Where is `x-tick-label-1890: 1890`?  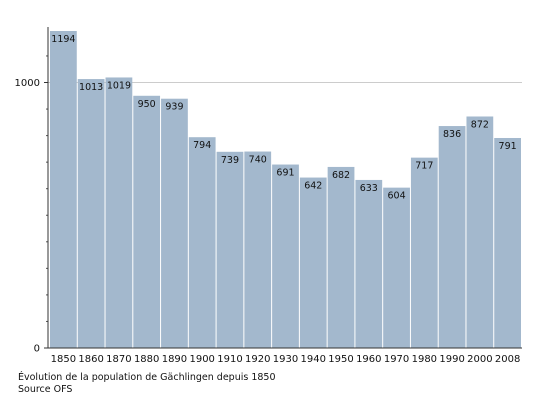 x-tick-label-1890: 1890 is located at coordinates (174, 359).